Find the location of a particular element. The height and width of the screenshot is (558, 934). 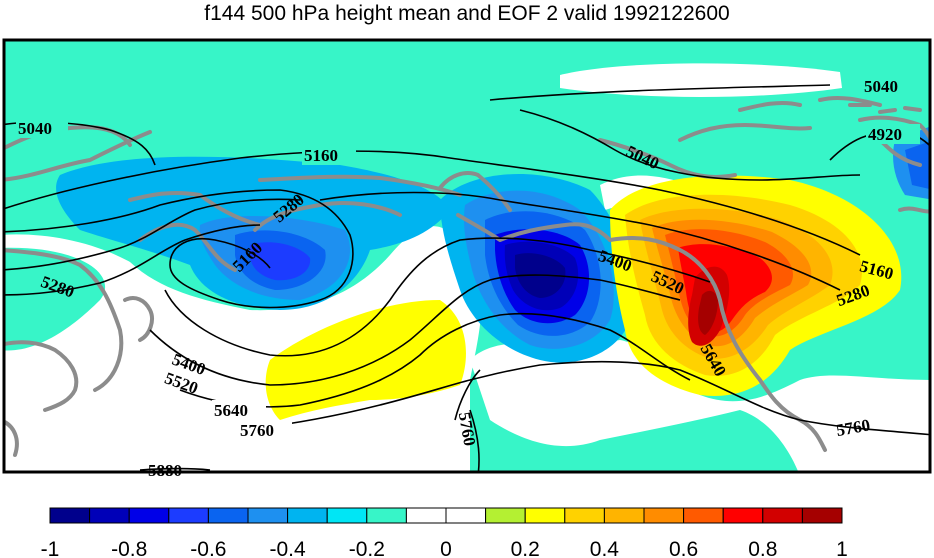

colorbar-tick-label: -0.2 is located at coordinates (367, 548).